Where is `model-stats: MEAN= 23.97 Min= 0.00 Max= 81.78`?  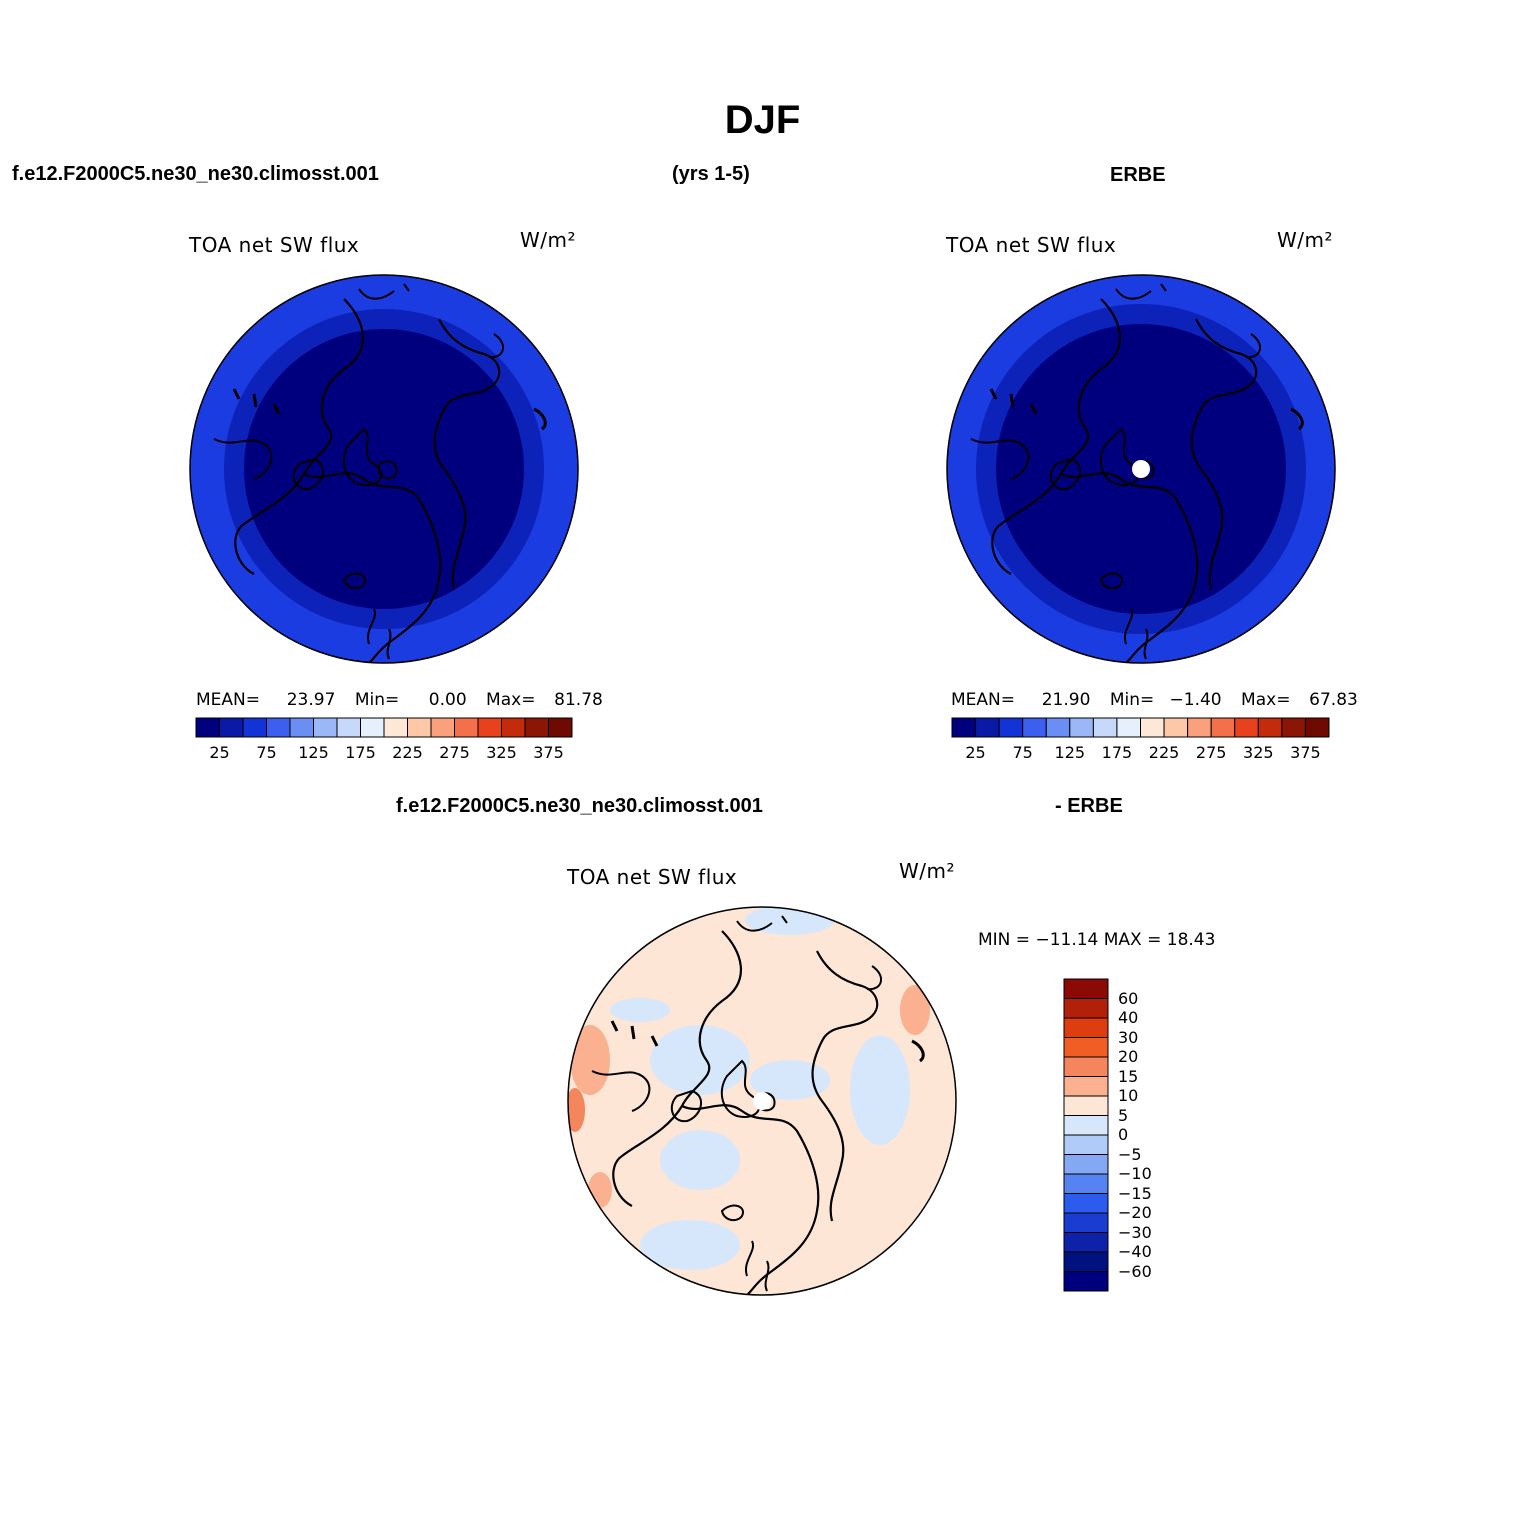 model-stats: MEAN= 23.97 Min= 0.00 Max= 81.78 is located at coordinates (399, 700).